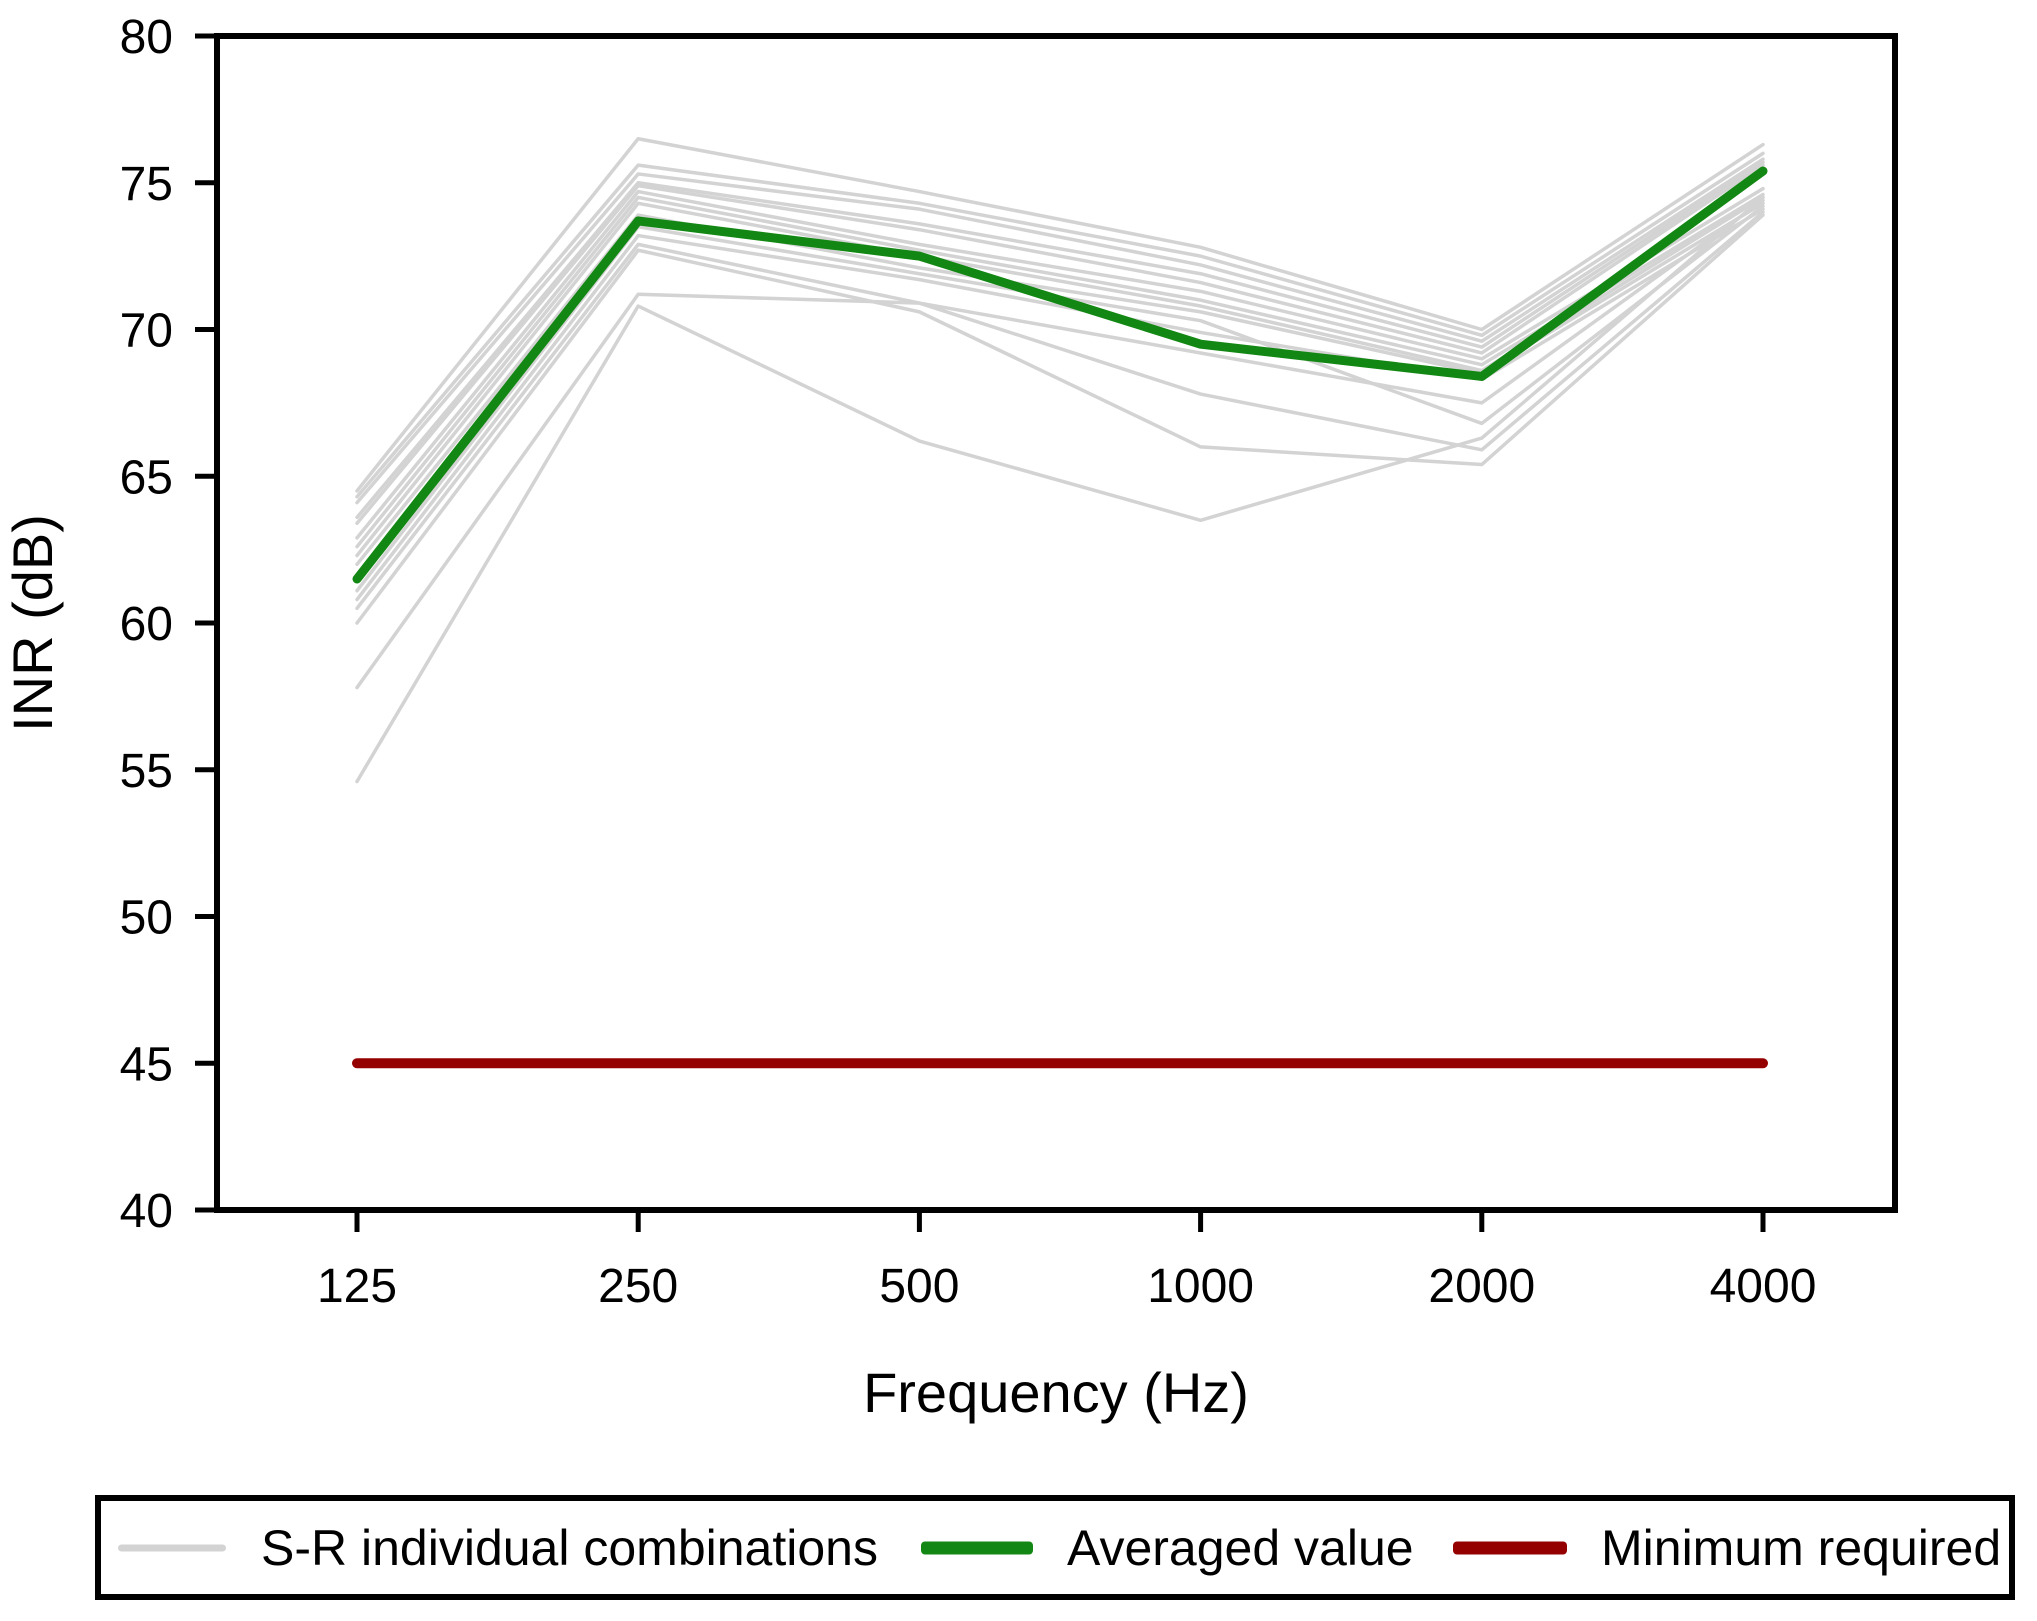 The image size is (2037, 1621). Describe the element at coordinates (569, 1547) in the screenshot. I see `legend-label-individual: S-R individual combinations` at that location.